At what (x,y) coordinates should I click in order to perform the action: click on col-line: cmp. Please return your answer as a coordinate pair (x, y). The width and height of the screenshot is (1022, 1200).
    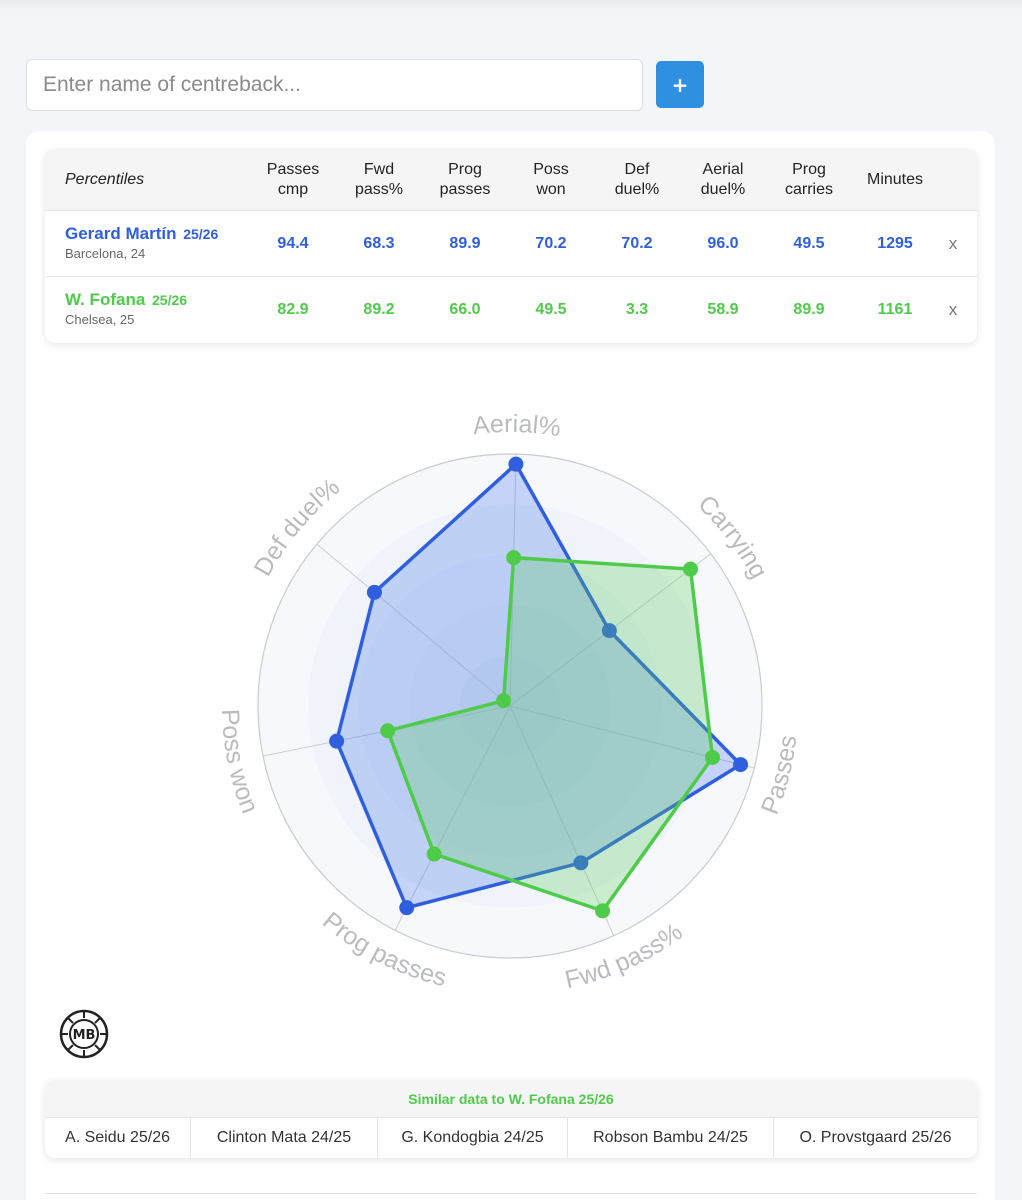
    Looking at the image, I should click on (293, 189).